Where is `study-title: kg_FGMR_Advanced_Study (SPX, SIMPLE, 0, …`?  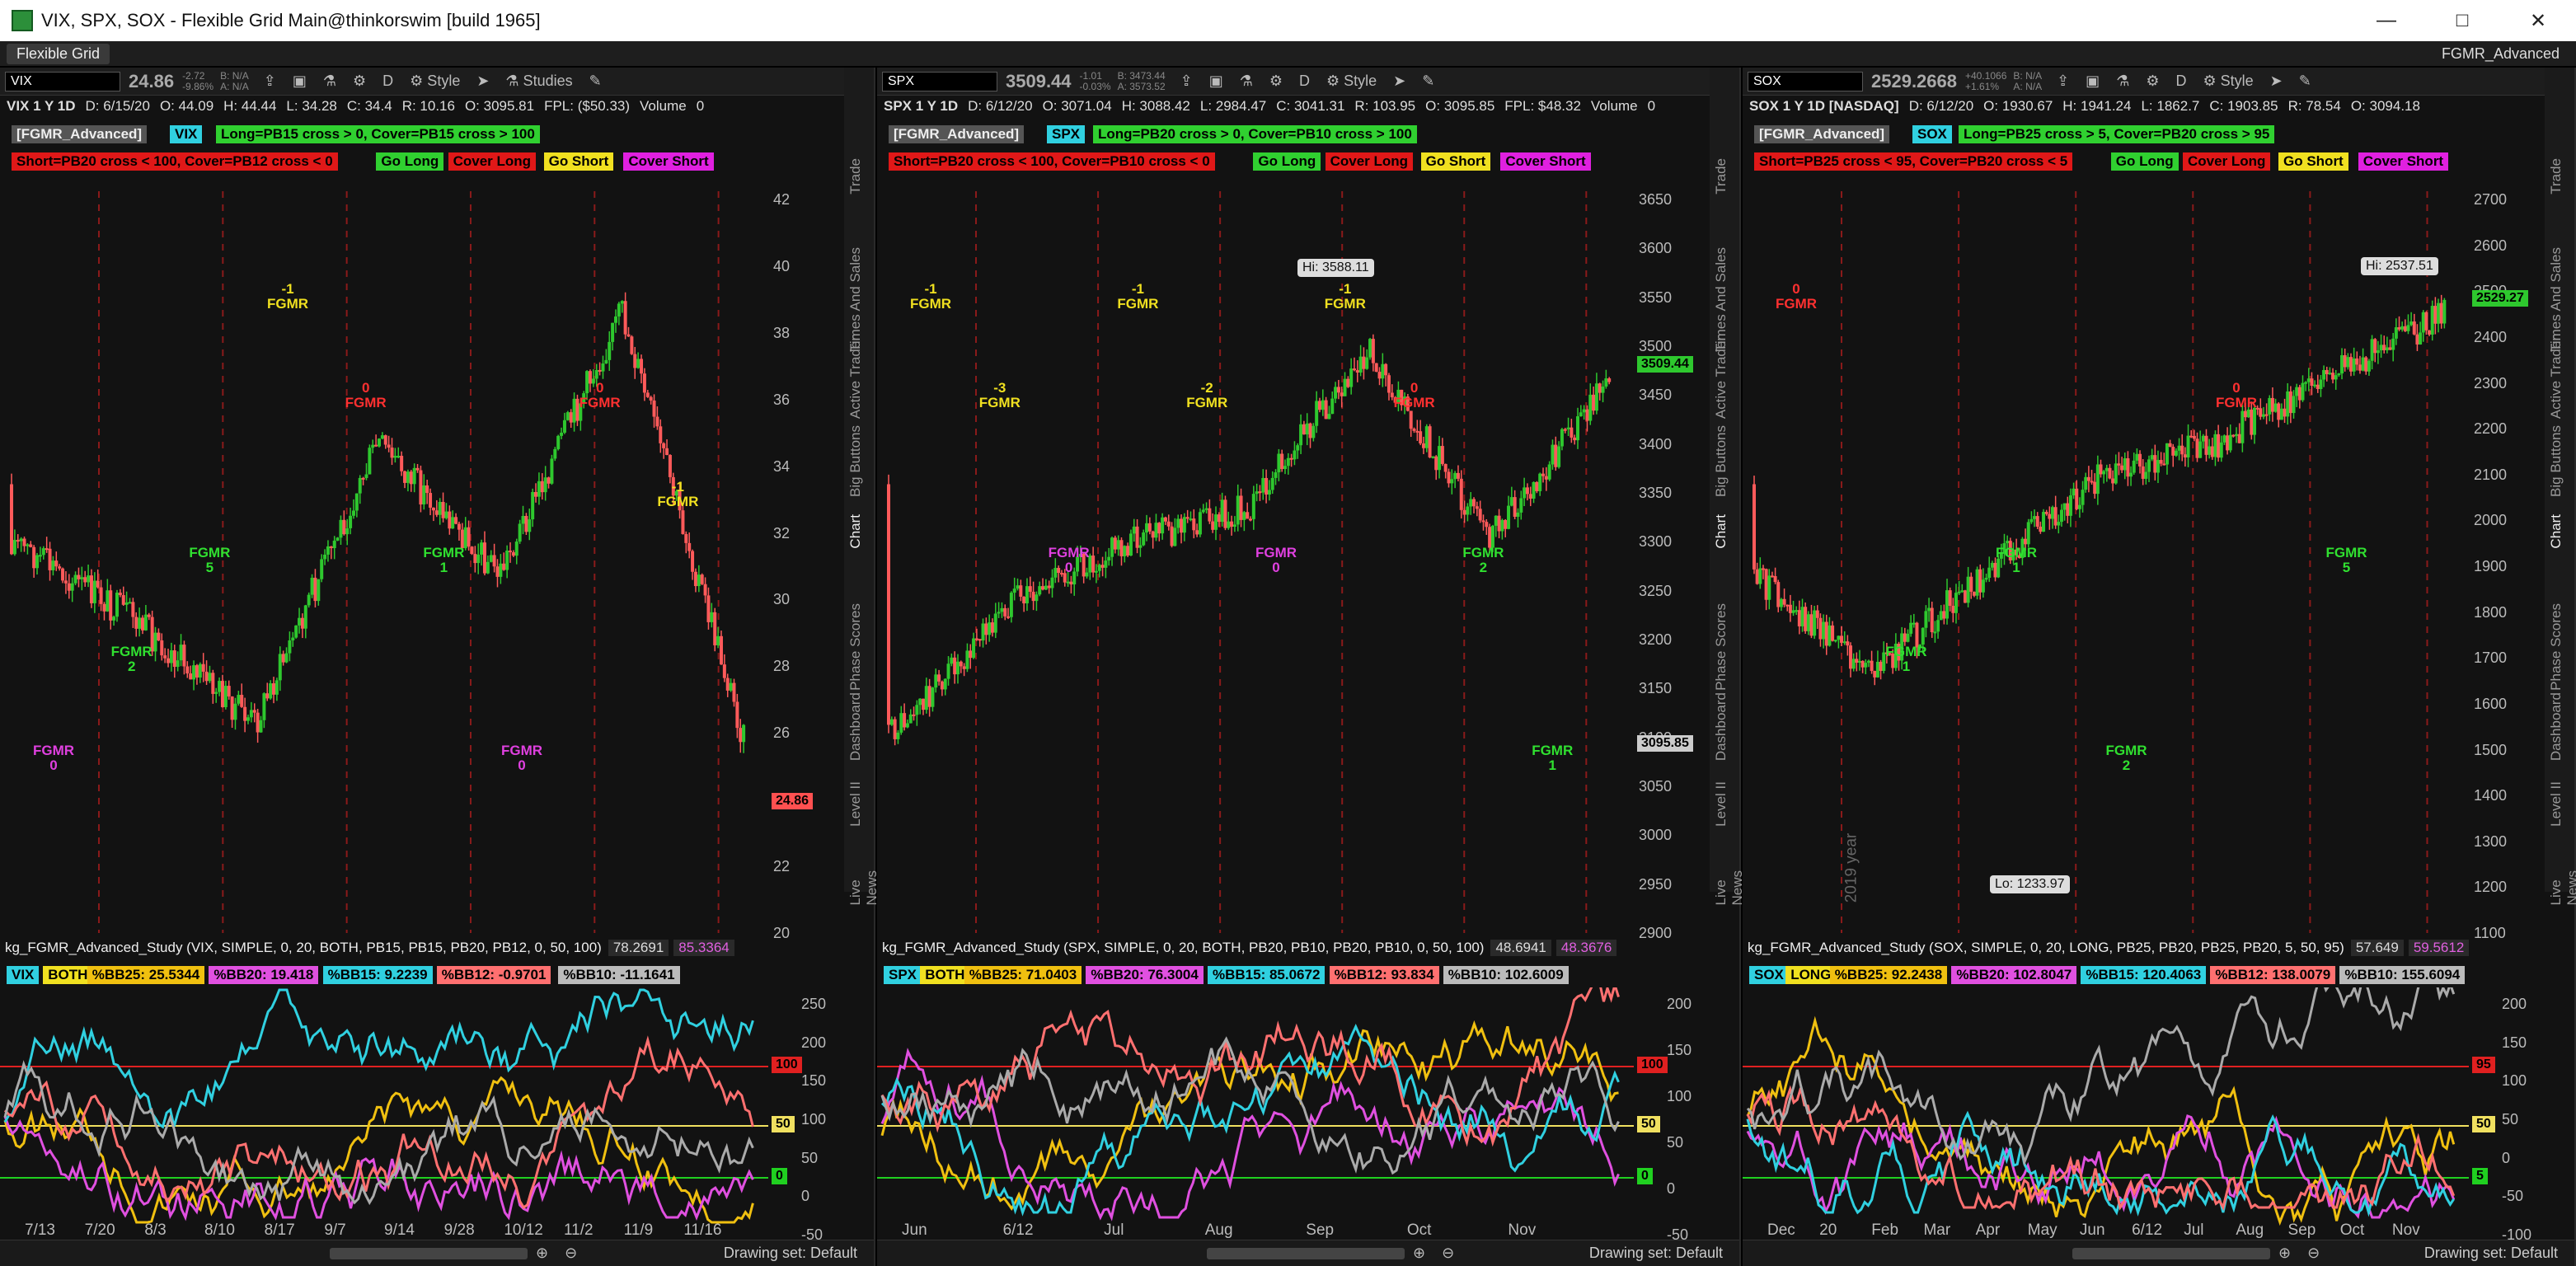 study-title: kg_FGMR_Advanced_Study (SPX, SIMPLE, 0, … is located at coordinates (1183, 948).